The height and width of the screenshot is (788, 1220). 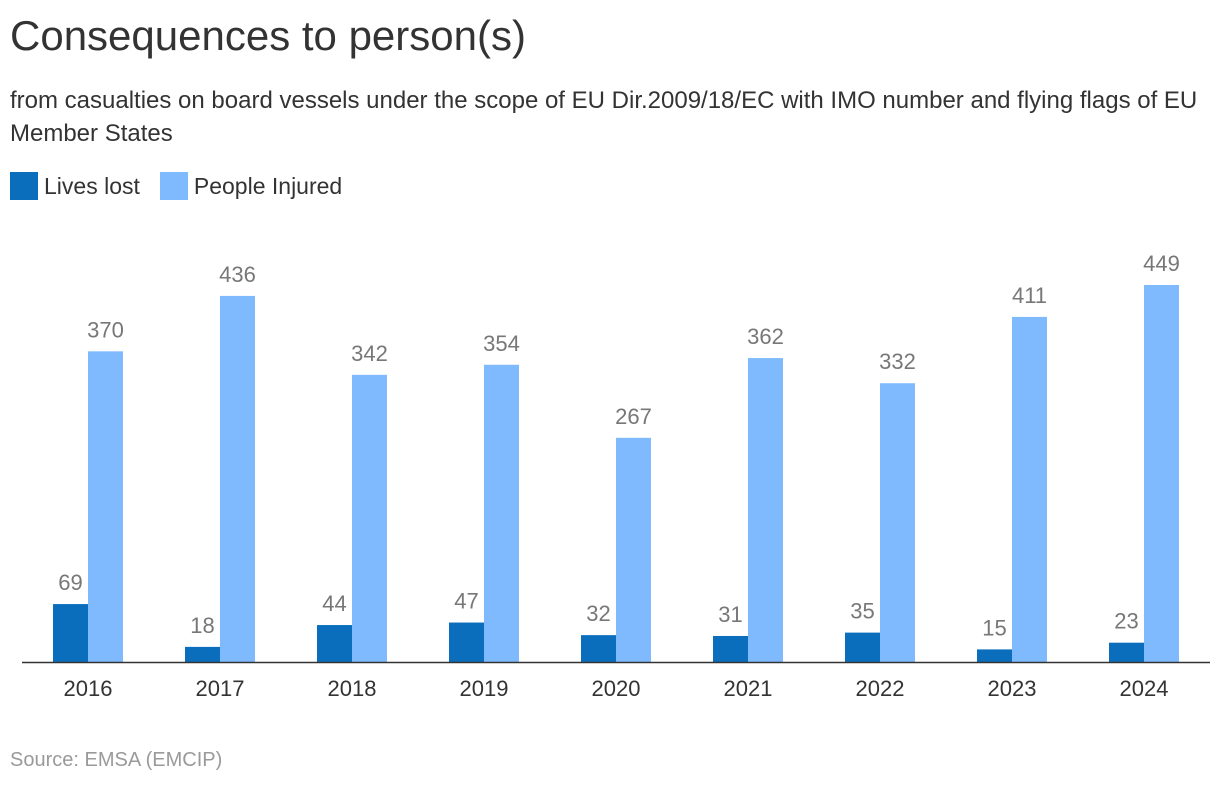 What do you see at coordinates (897, 522) in the screenshot?
I see `bar-people-injured-2022` at bounding box center [897, 522].